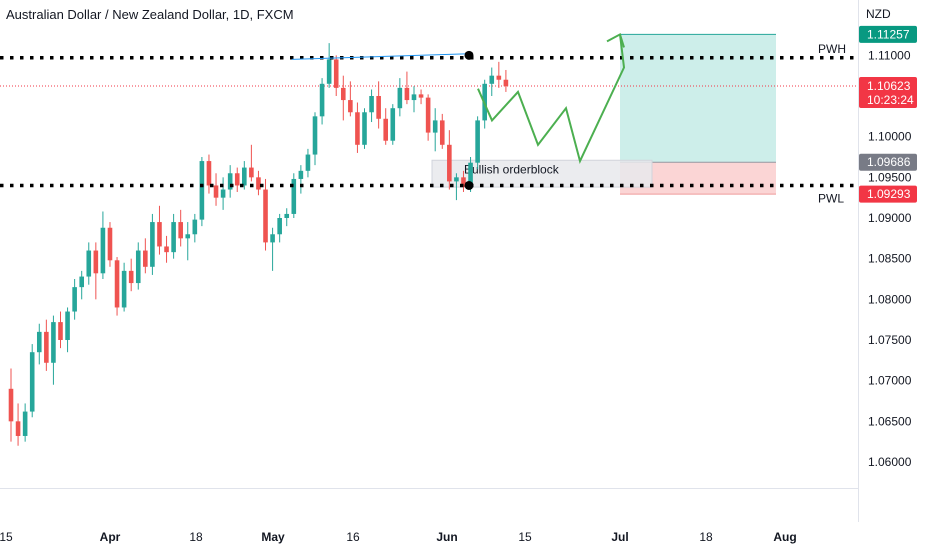 The image size is (932, 550). I want to click on highs-trendline, so click(380, 56).